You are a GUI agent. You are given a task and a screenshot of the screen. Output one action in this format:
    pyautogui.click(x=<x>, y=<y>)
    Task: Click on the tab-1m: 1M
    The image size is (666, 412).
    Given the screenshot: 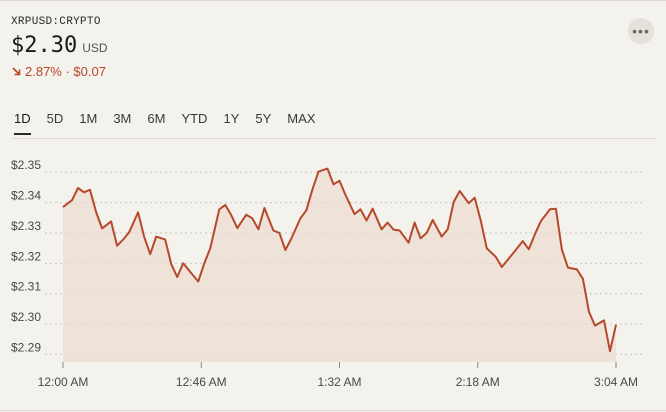 What is the action you would take?
    pyautogui.click(x=88, y=118)
    